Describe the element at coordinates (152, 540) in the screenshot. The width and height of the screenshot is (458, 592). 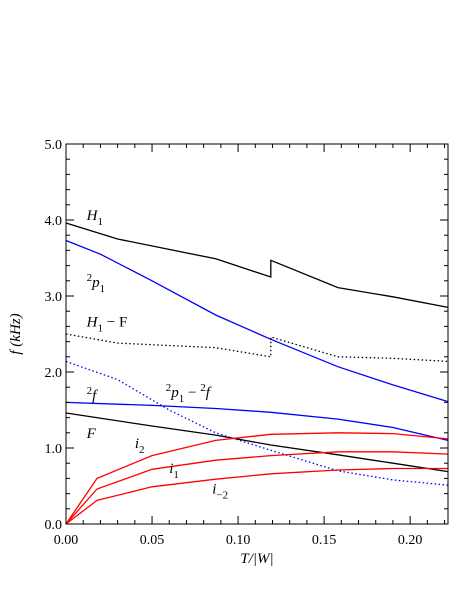
I see `x-tick-label: 0.05` at that location.